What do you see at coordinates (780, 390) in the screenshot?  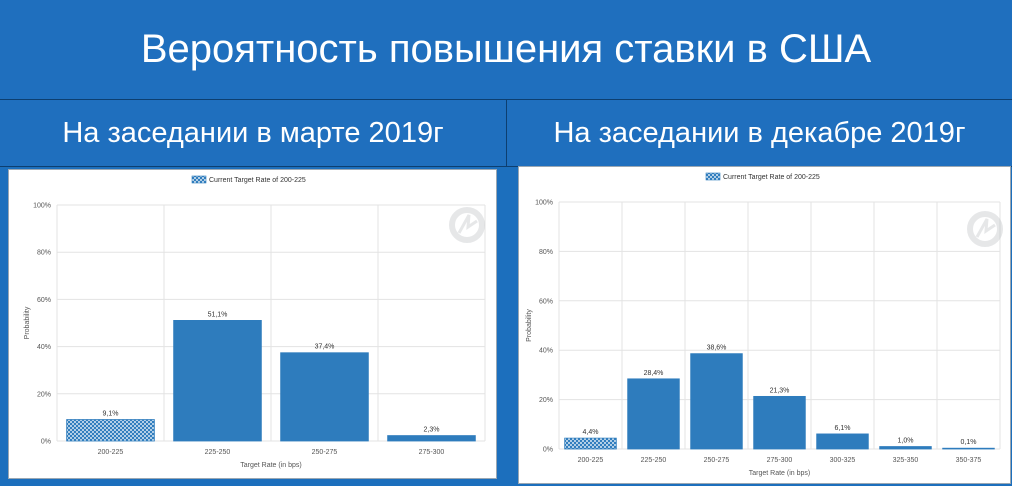 I see `value-label: 21,3%` at bounding box center [780, 390].